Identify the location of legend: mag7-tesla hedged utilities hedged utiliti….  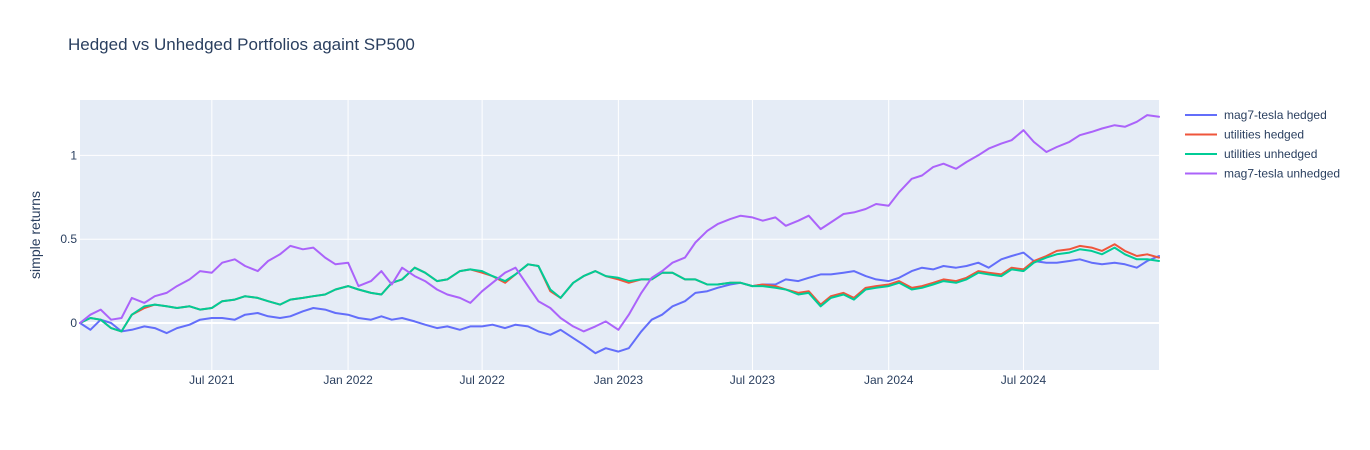
(1262, 144).